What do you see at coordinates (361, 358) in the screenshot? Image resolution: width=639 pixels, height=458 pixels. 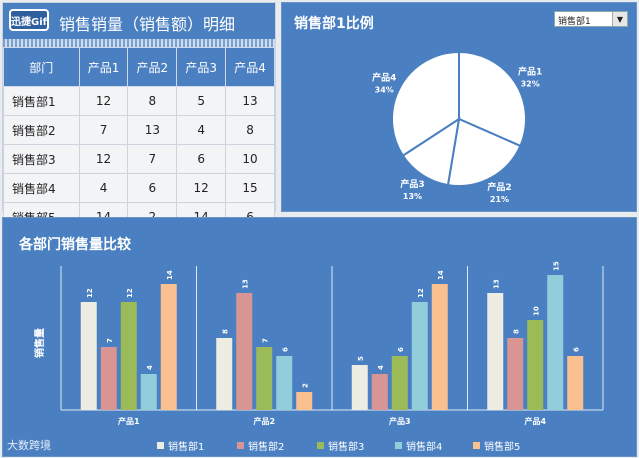 I see `bar-value-label: 5` at bounding box center [361, 358].